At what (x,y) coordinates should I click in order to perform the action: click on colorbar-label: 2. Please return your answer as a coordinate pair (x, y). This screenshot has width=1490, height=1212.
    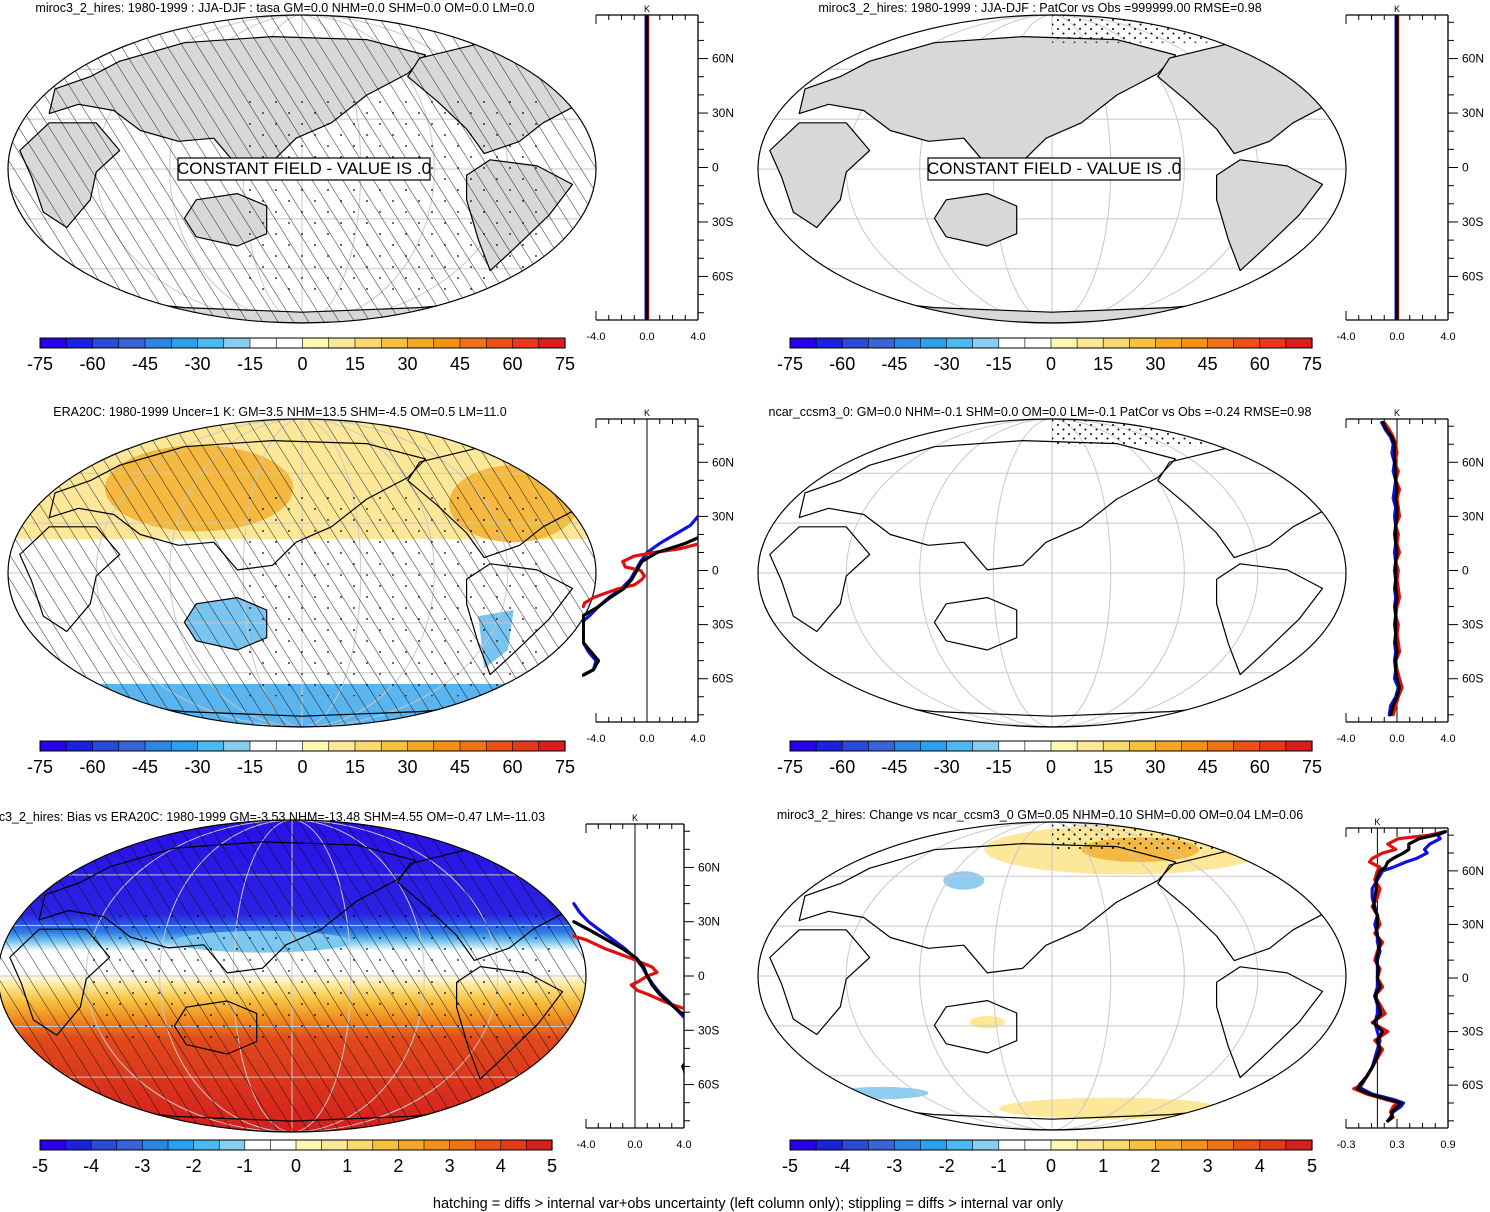
    Looking at the image, I should click on (398, 1166).